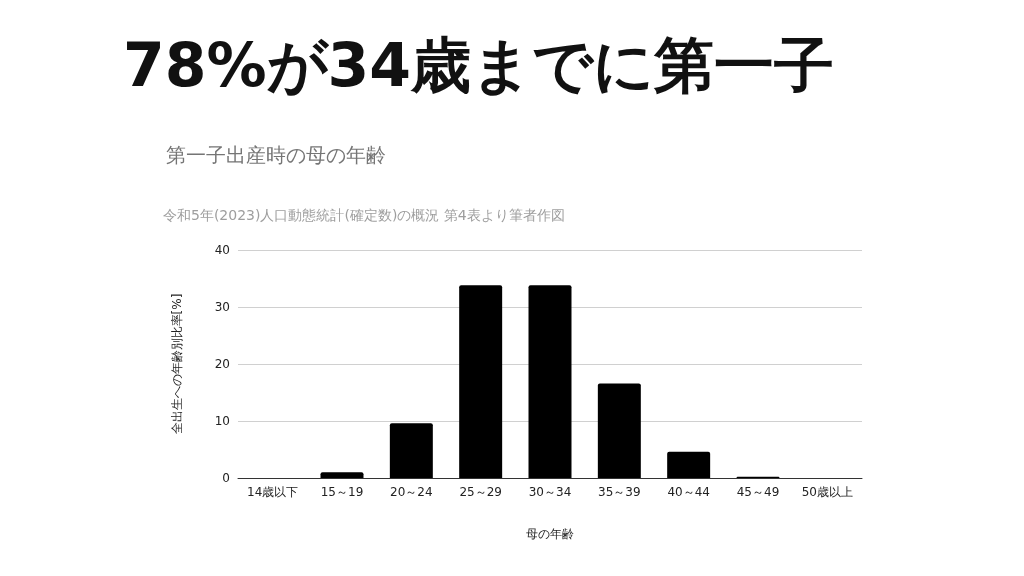 This screenshot has height=576, width=1024. Describe the element at coordinates (688, 492) in the screenshot. I see `x-tick-label: 40～44` at that location.